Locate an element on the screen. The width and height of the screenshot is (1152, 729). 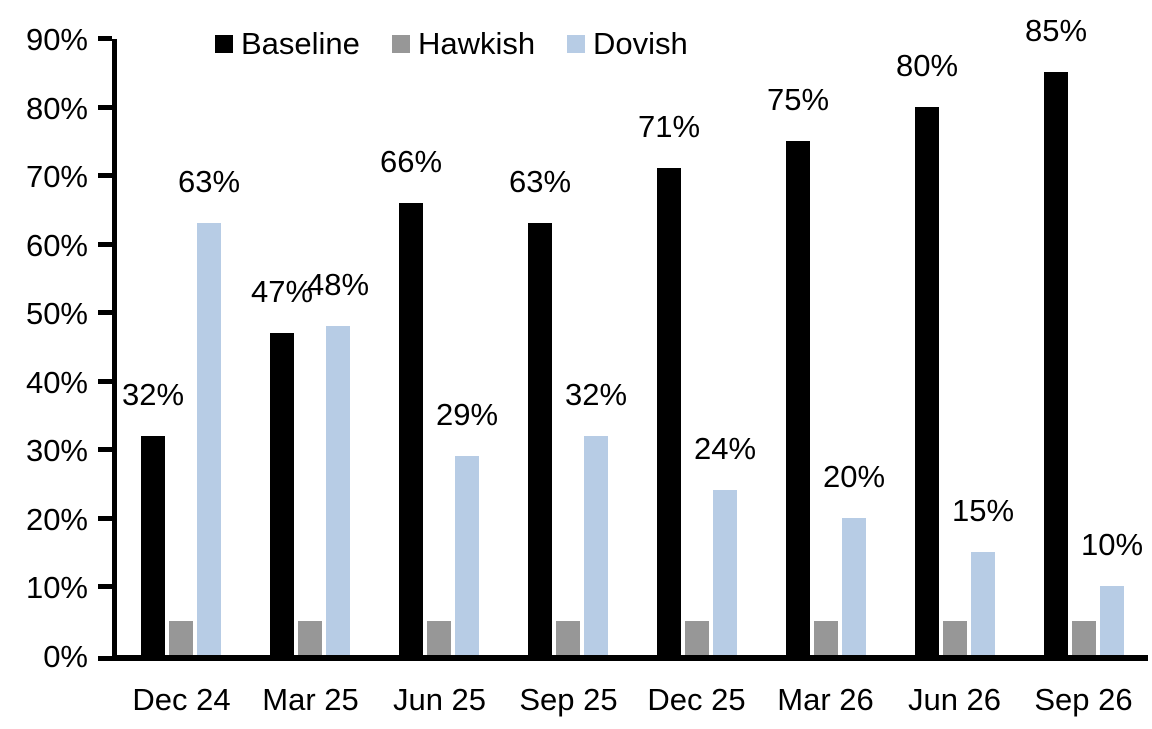
data-label-baseline-dec-24: 32% is located at coordinates (153, 394).